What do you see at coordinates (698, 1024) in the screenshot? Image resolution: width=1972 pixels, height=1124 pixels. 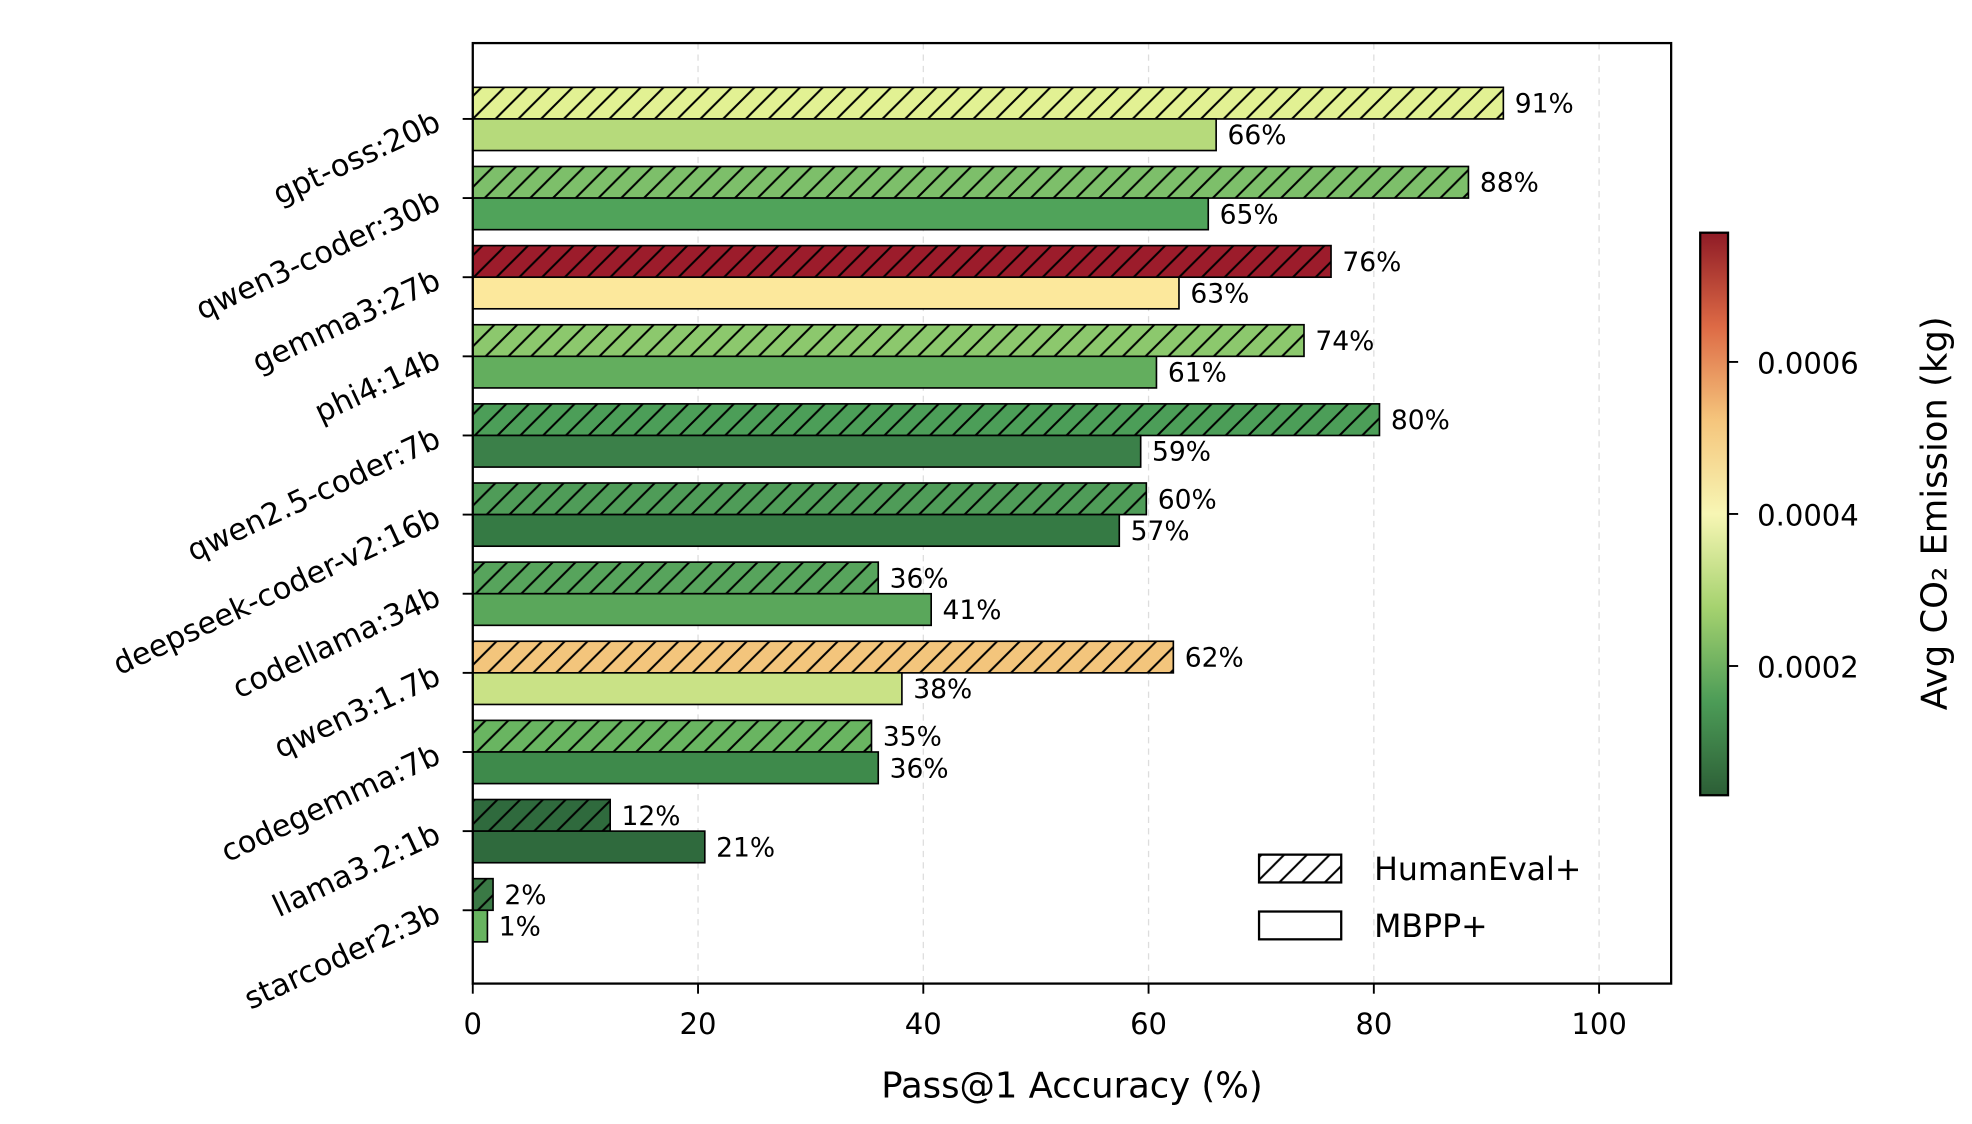 I see `x-tick-label: 20` at bounding box center [698, 1024].